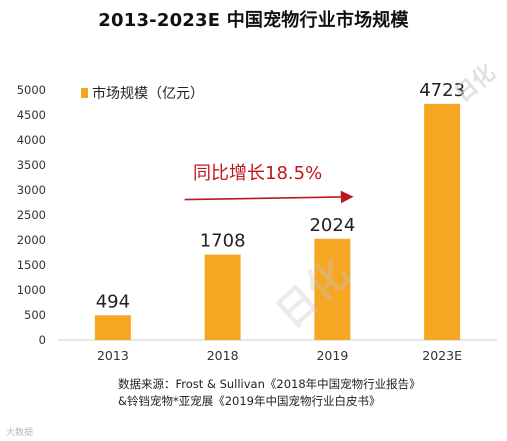 Image resolution: width=507 pixels, height=441 pixels. Describe the element at coordinates (148, 93) in the screenshot. I see `legend-label: 市场规模（亿元）` at that location.